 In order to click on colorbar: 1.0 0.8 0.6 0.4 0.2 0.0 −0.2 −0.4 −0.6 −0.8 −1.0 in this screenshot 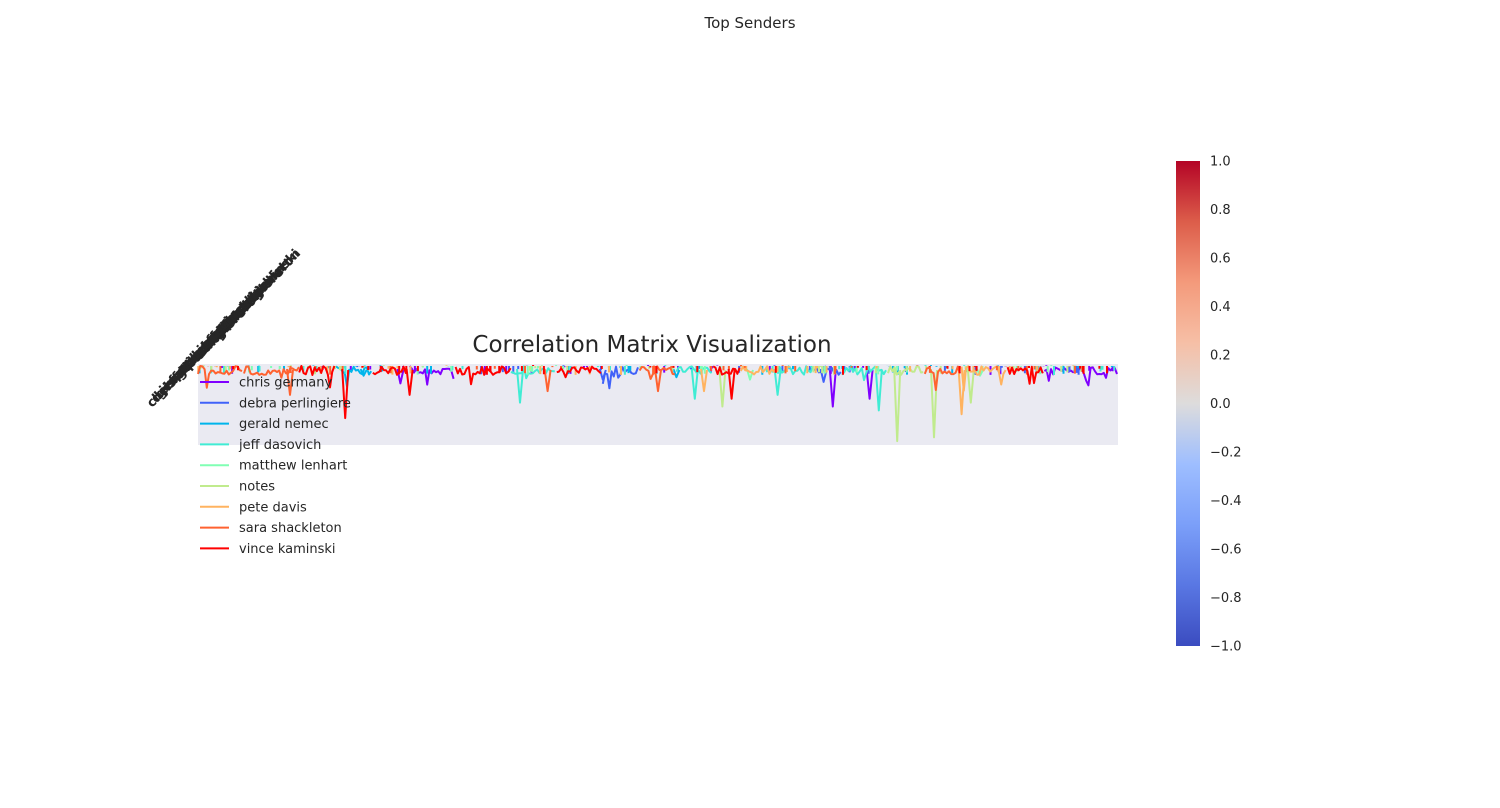, I will do `click(1209, 405)`.